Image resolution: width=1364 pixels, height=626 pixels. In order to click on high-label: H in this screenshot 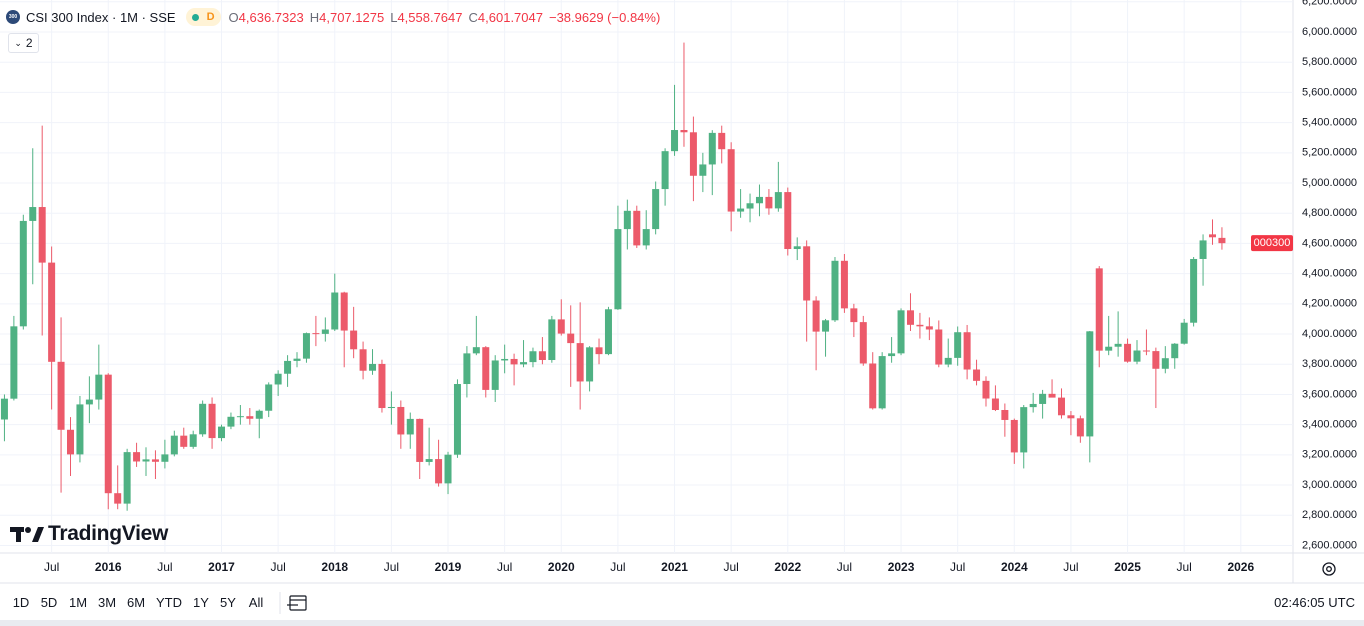, I will do `click(314, 17)`.